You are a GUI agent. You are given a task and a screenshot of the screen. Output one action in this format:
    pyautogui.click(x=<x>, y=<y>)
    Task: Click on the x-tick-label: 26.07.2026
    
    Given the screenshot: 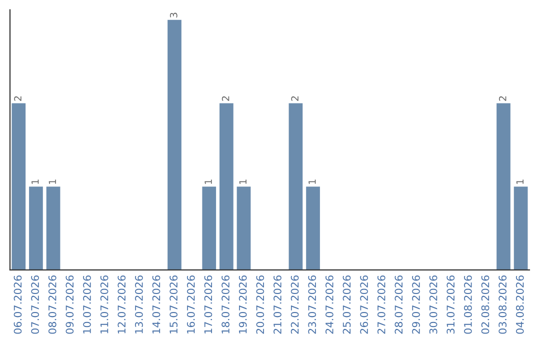 What is the action you would take?
    pyautogui.click(x=364, y=304)
    